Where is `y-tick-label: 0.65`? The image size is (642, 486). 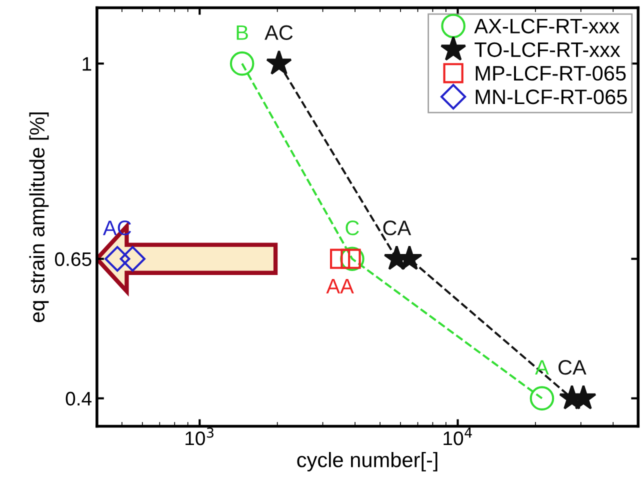
y-tick-label: 0.65 is located at coordinates (73, 259).